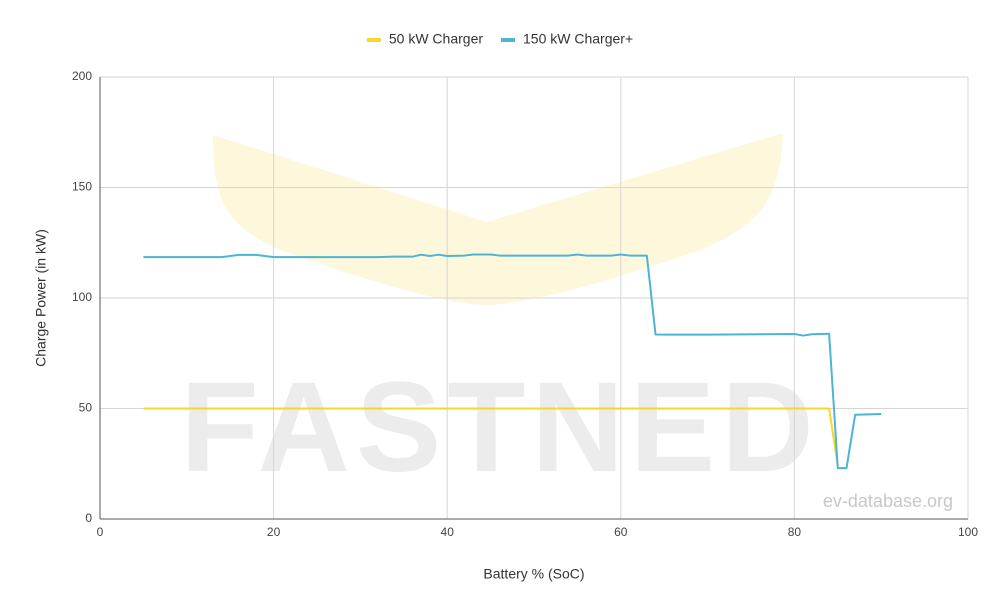  I want to click on legend: 50 kW Charger 150 kW Charger+, so click(499, 39).